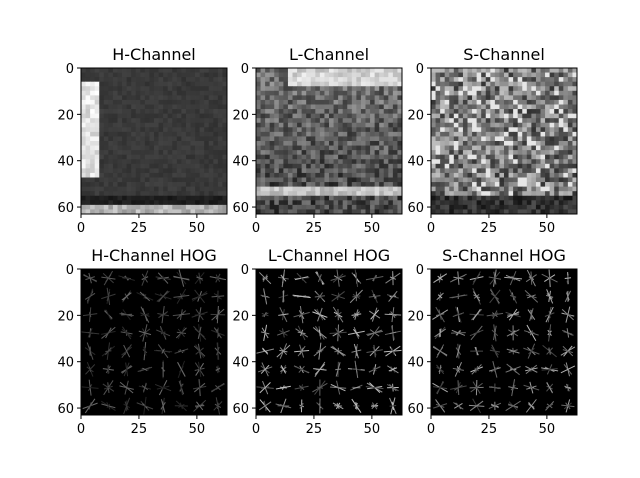 The height and width of the screenshot is (478, 640). Describe the element at coordinates (154, 255) in the screenshot. I see `panel-title: H-Channel HOG` at that location.